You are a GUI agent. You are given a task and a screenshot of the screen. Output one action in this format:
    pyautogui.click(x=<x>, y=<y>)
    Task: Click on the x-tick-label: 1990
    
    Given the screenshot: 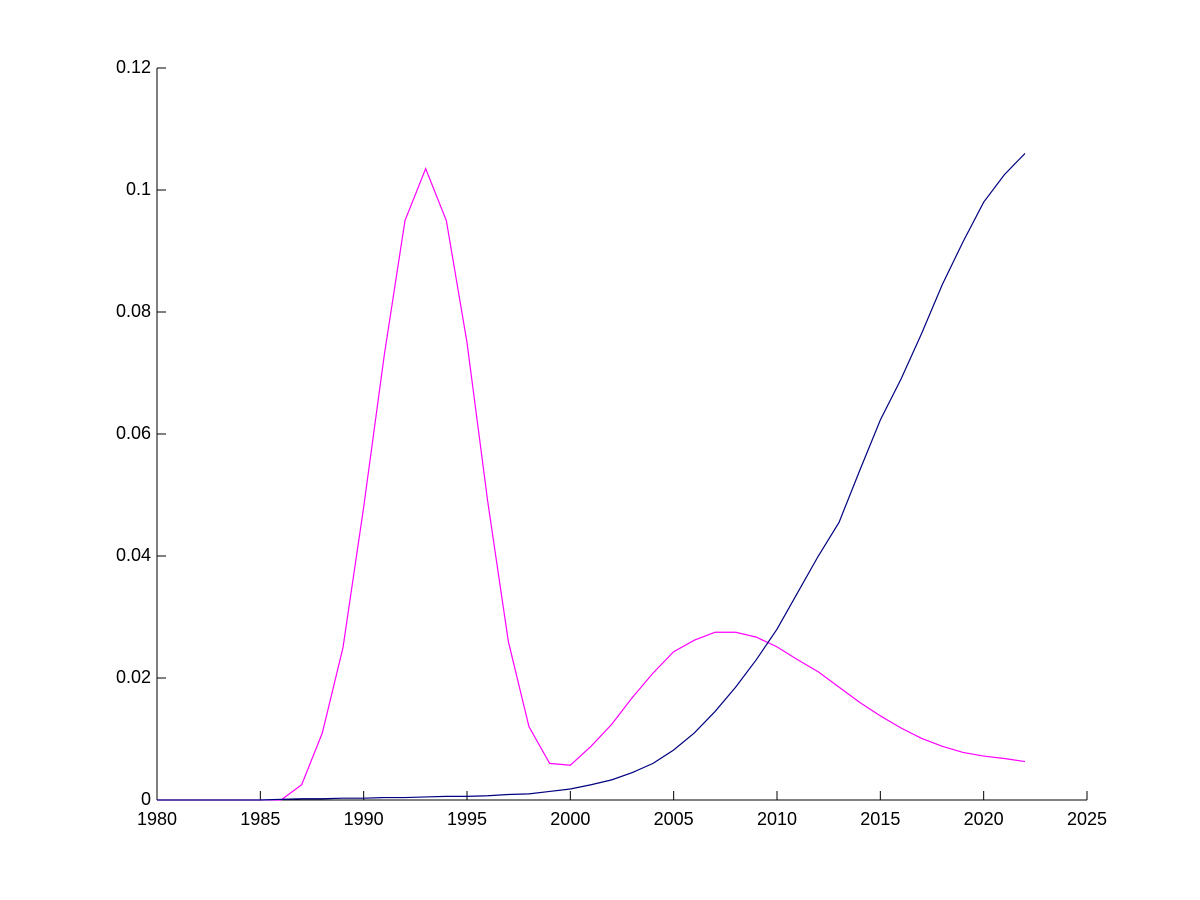 What is the action you would take?
    pyautogui.click(x=364, y=819)
    